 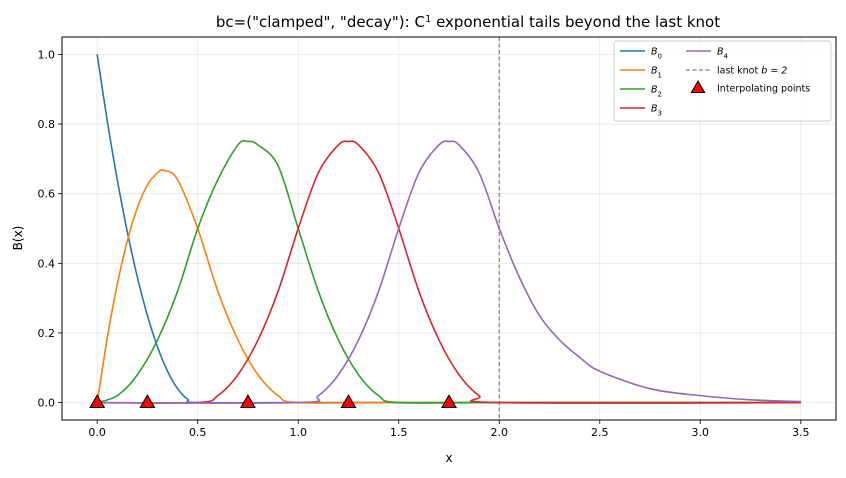 What do you see at coordinates (448, 458) in the screenshot?
I see `x-axis-label: x` at bounding box center [448, 458].